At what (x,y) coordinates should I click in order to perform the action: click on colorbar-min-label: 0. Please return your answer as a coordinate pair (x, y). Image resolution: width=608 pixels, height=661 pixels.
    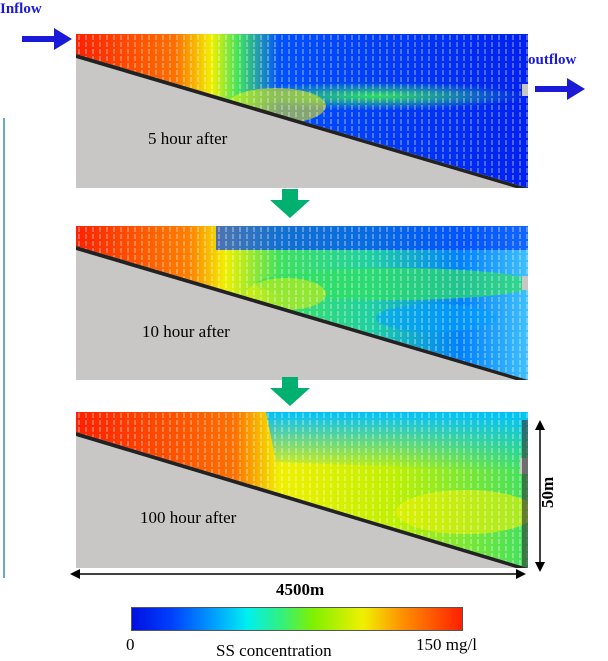
    Looking at the image, I should click on (130, 644).